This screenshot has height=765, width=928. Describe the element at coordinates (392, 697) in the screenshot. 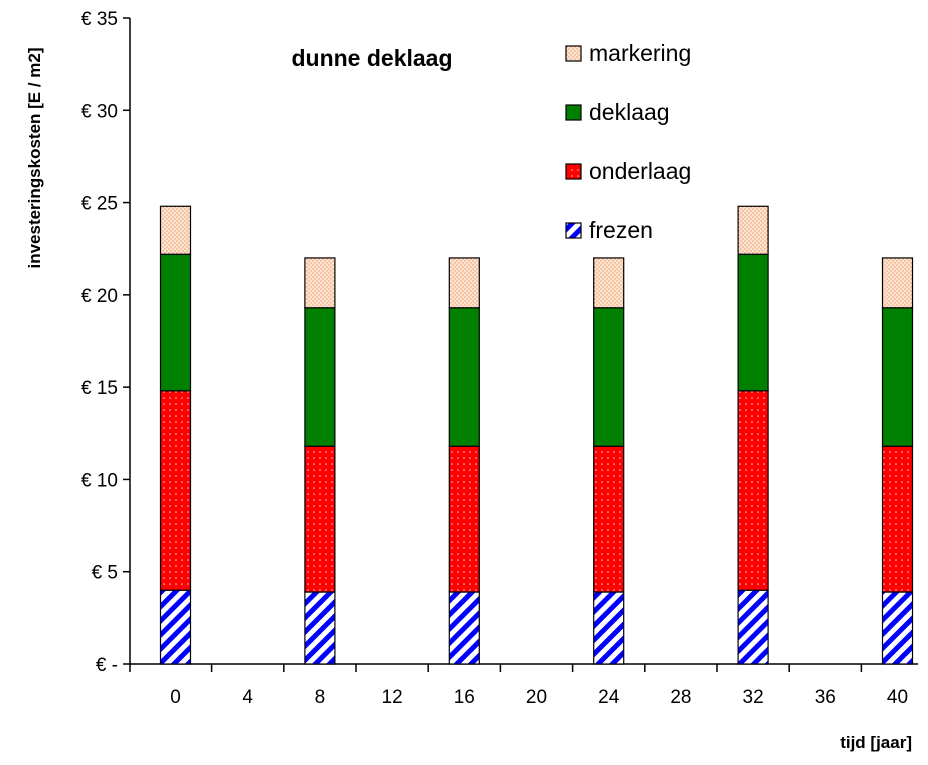

I see `x-tick-label: 12` at that location.